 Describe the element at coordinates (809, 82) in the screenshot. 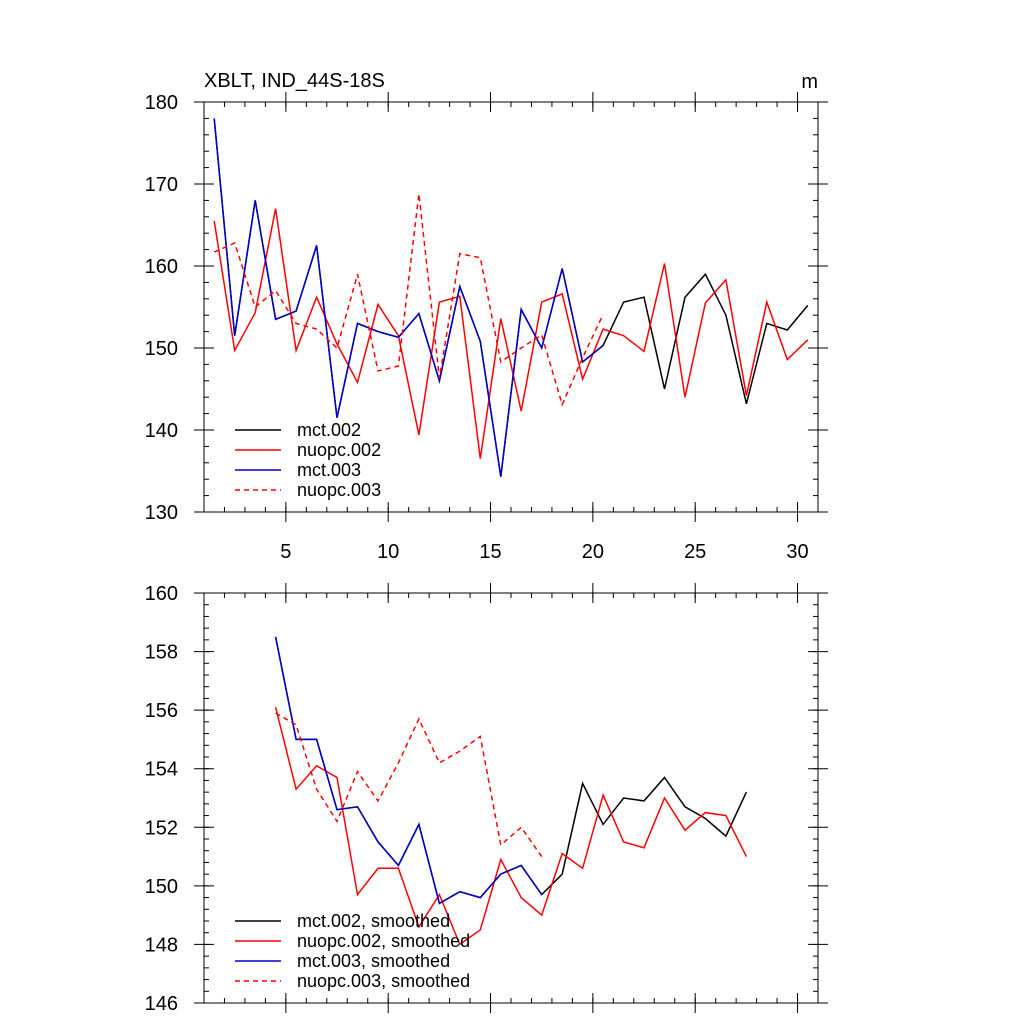

I see `units-label: m` at that location.